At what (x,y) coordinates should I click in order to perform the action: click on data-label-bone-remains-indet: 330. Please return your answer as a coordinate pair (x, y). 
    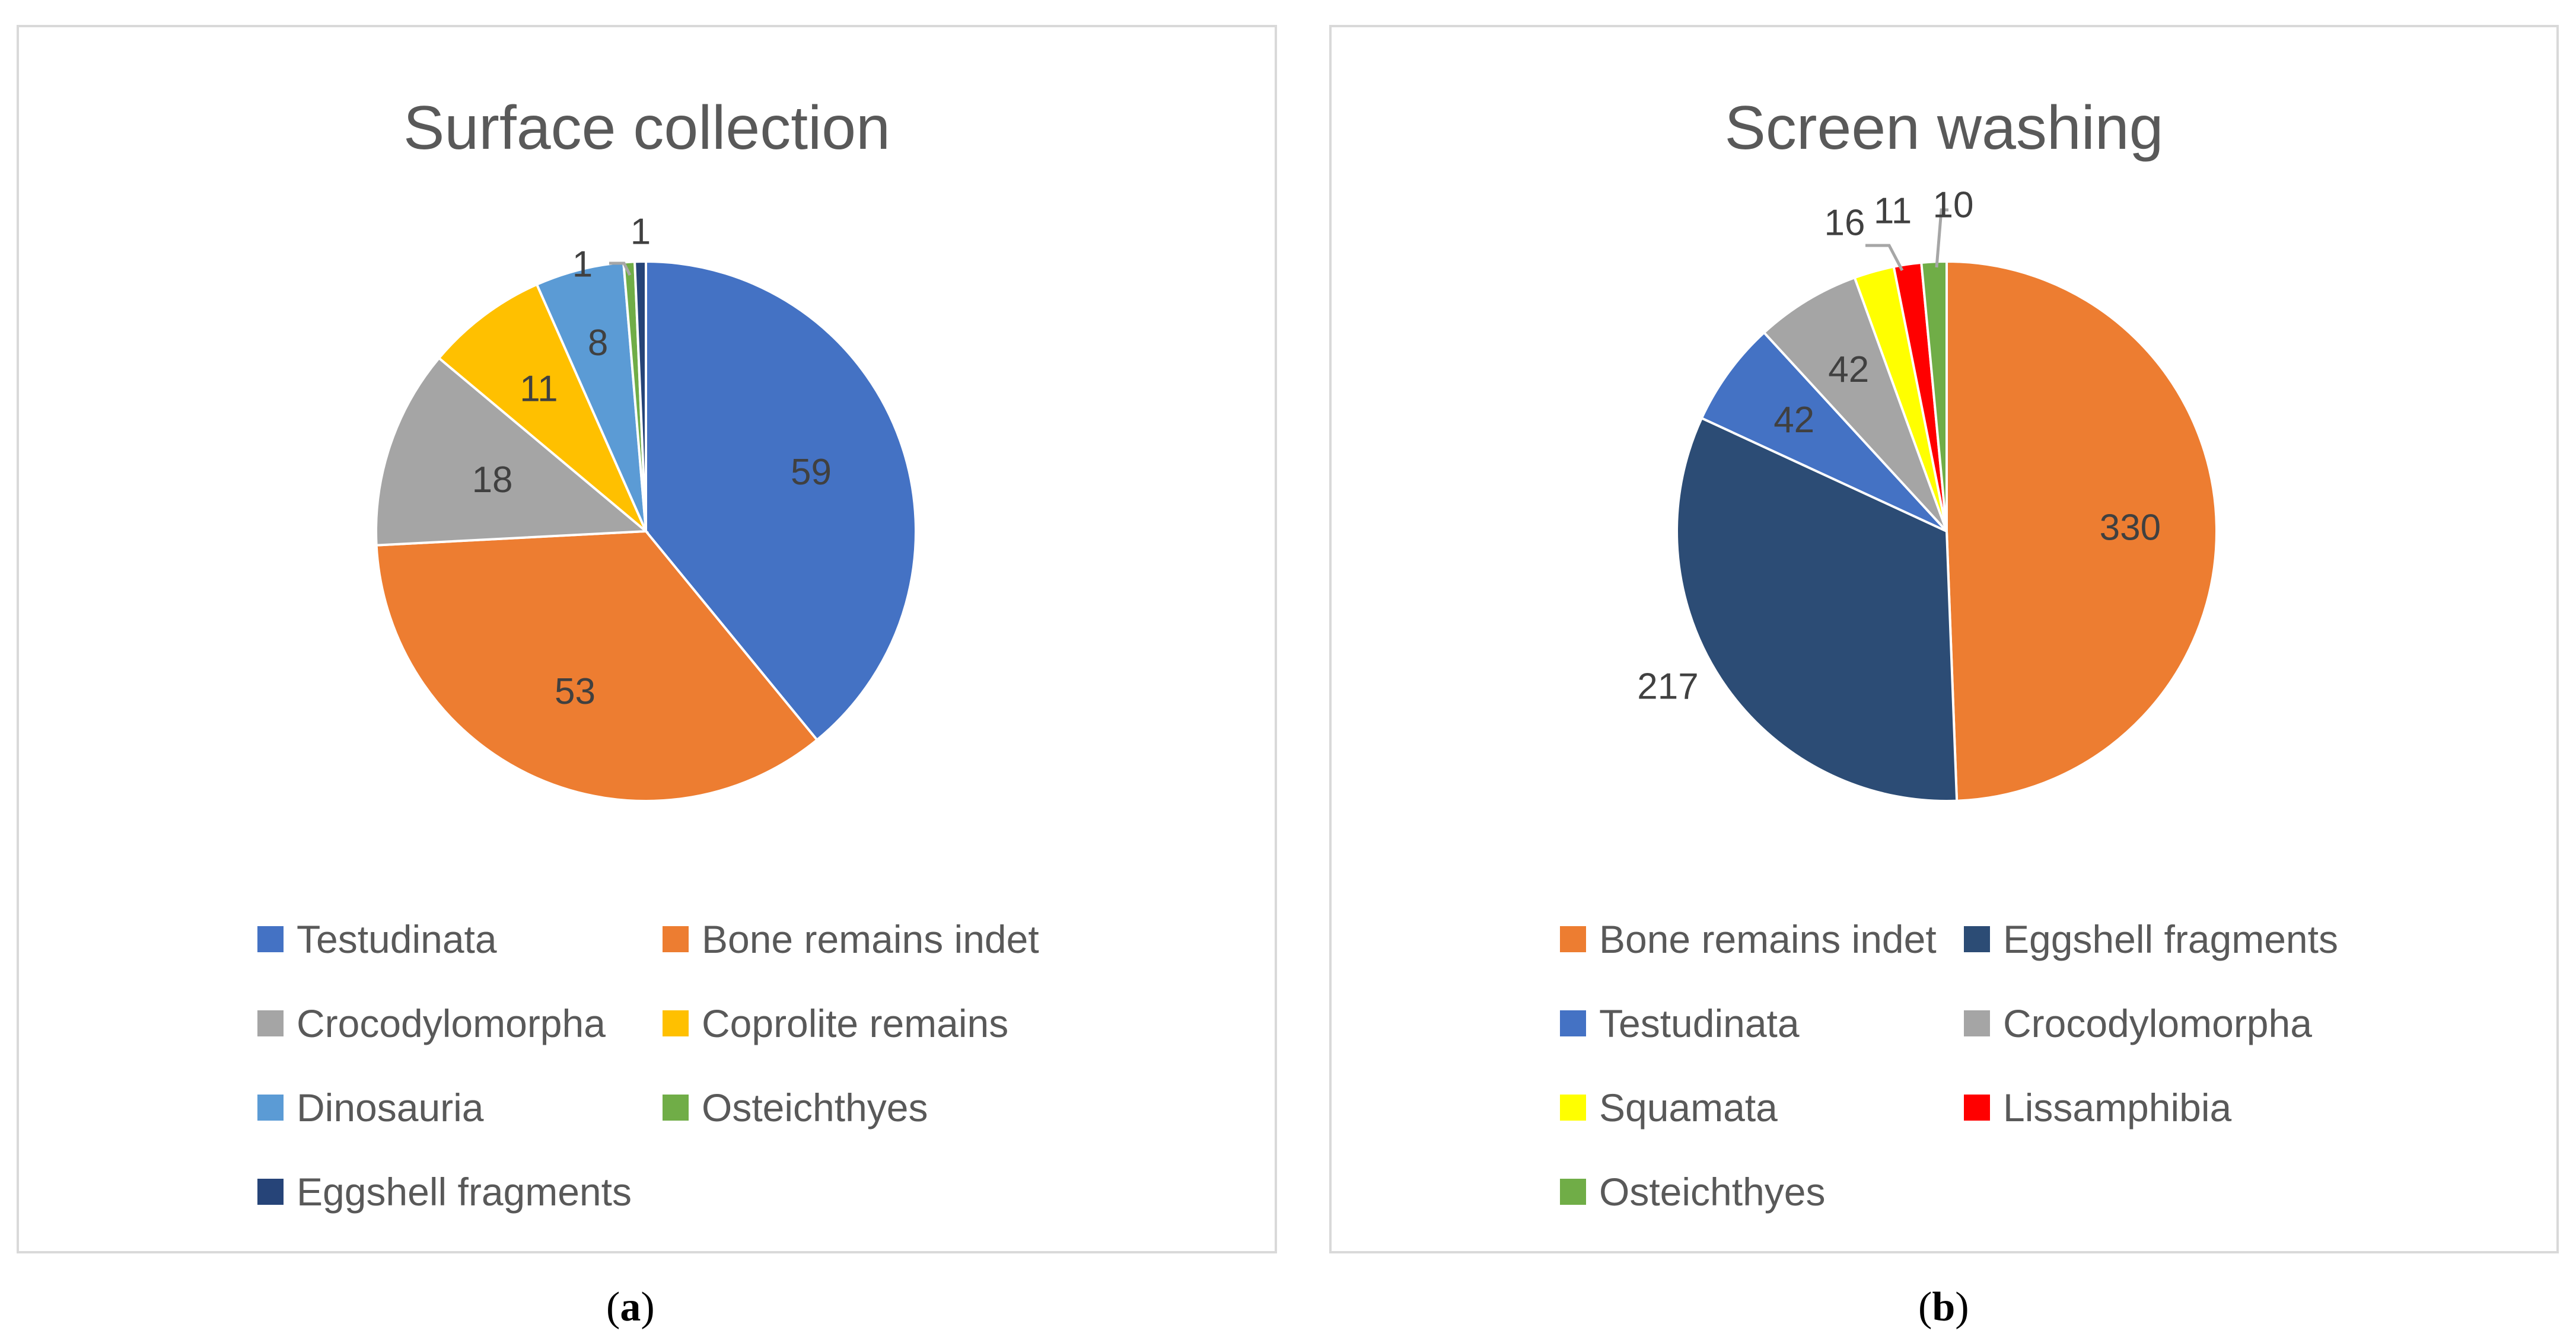
    Looking at the image, I should click on (2130, 528).